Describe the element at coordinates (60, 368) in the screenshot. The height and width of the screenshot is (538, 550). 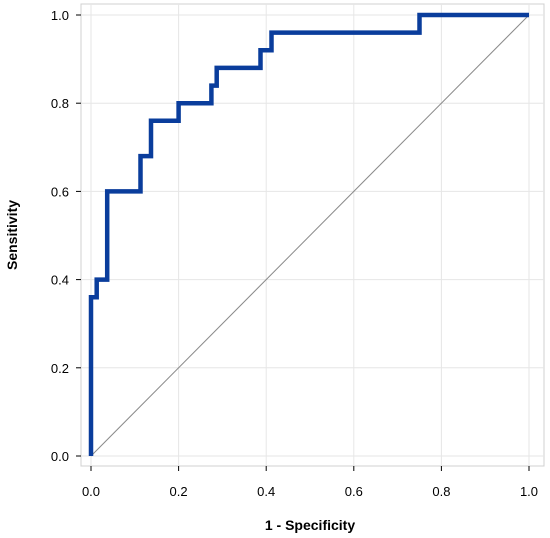
I see `y-tick-label: 0.2` at that location.